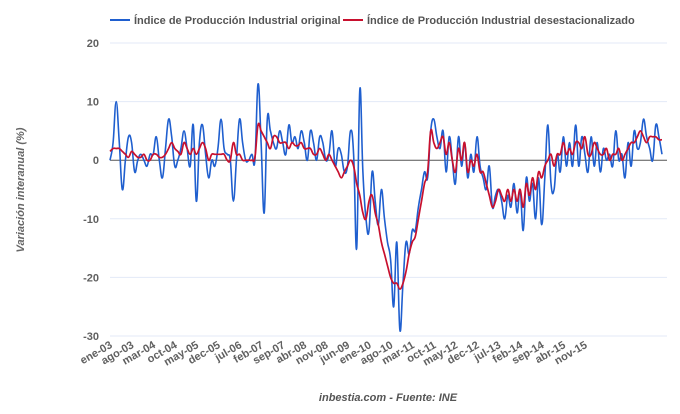 The image size is (680, 414). Describe the element at coordinates (91, 220) in the screenshot. I see `y-tick-label: -10` at that location.